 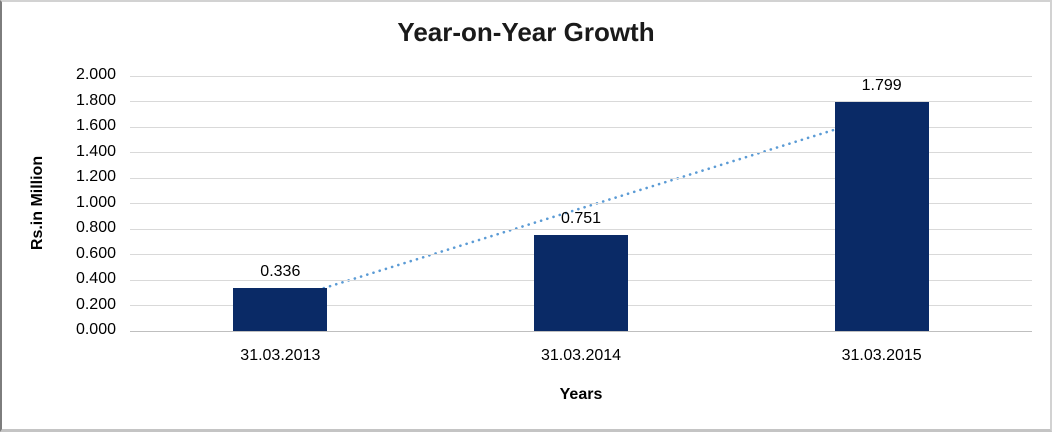 I want to click on x-axis-title: Years, so click(x=581, y=394).